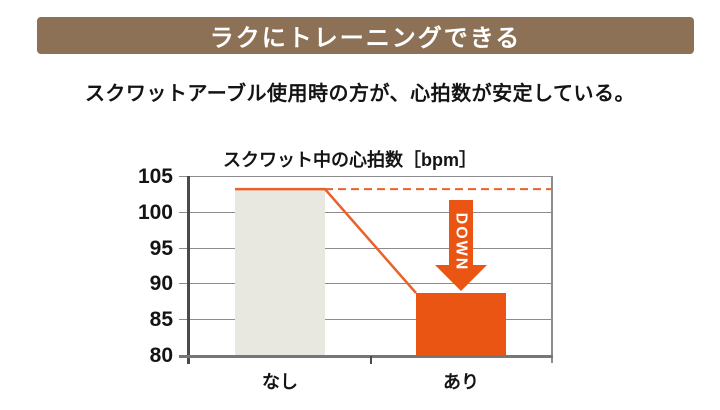 This screenshot has height=410, width=720. I want to click on header-title: ラクにトレーニングできる, so click(365, 38).